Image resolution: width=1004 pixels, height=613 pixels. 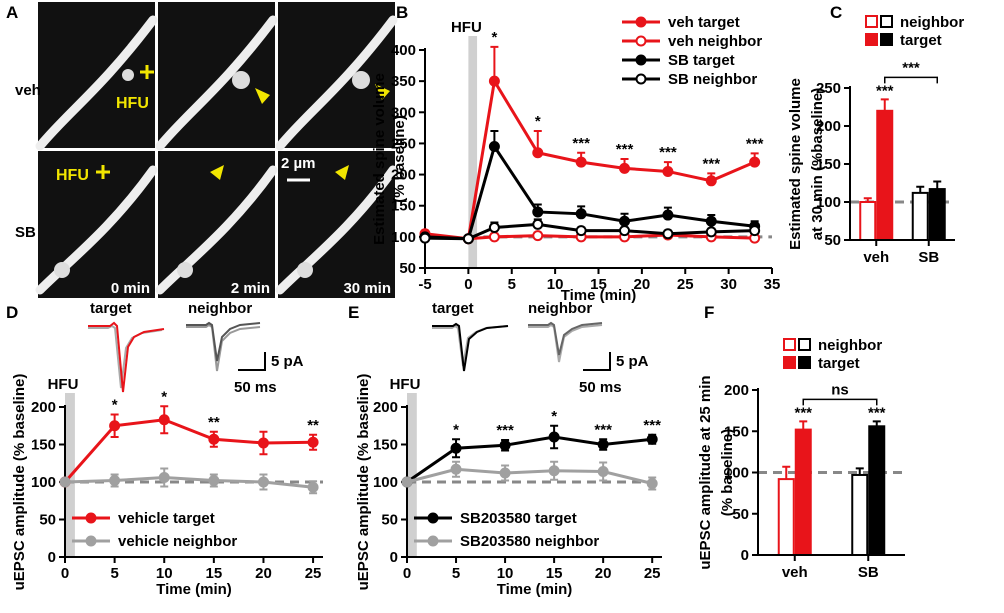 I want to click on legend-label: vehicle target, so click(x=166, y=518).